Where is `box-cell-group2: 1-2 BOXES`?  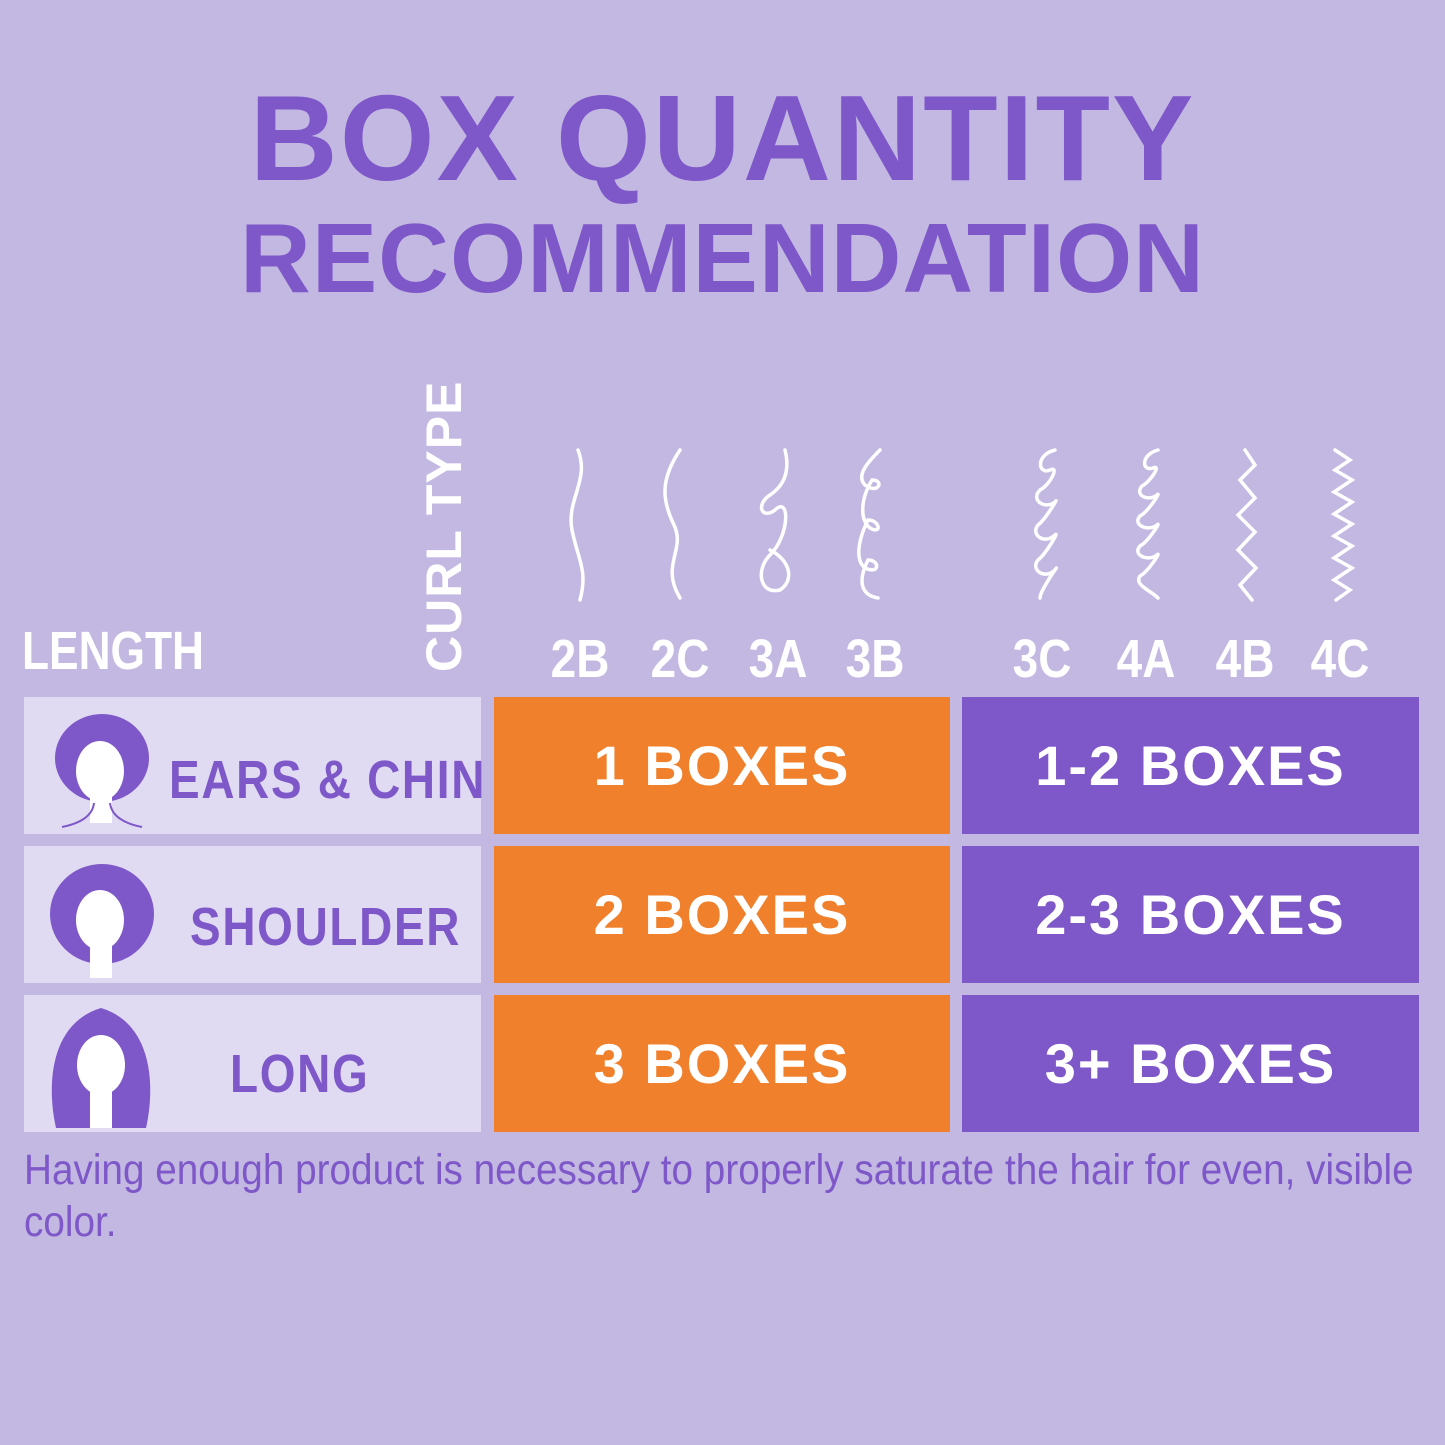
box-cell-group2: 1-2 BOXES is located at coordinates (1190, 765).